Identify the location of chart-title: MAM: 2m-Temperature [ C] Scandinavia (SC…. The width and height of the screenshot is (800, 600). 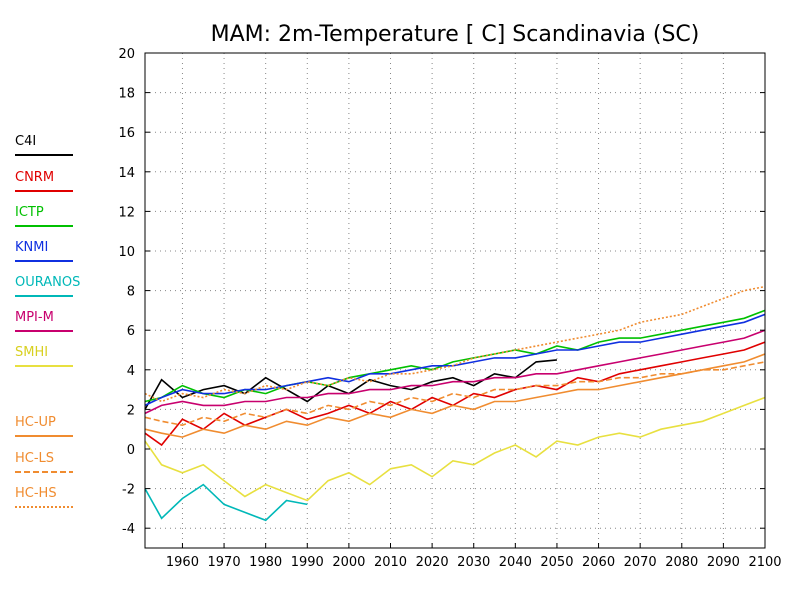
(455, 34).